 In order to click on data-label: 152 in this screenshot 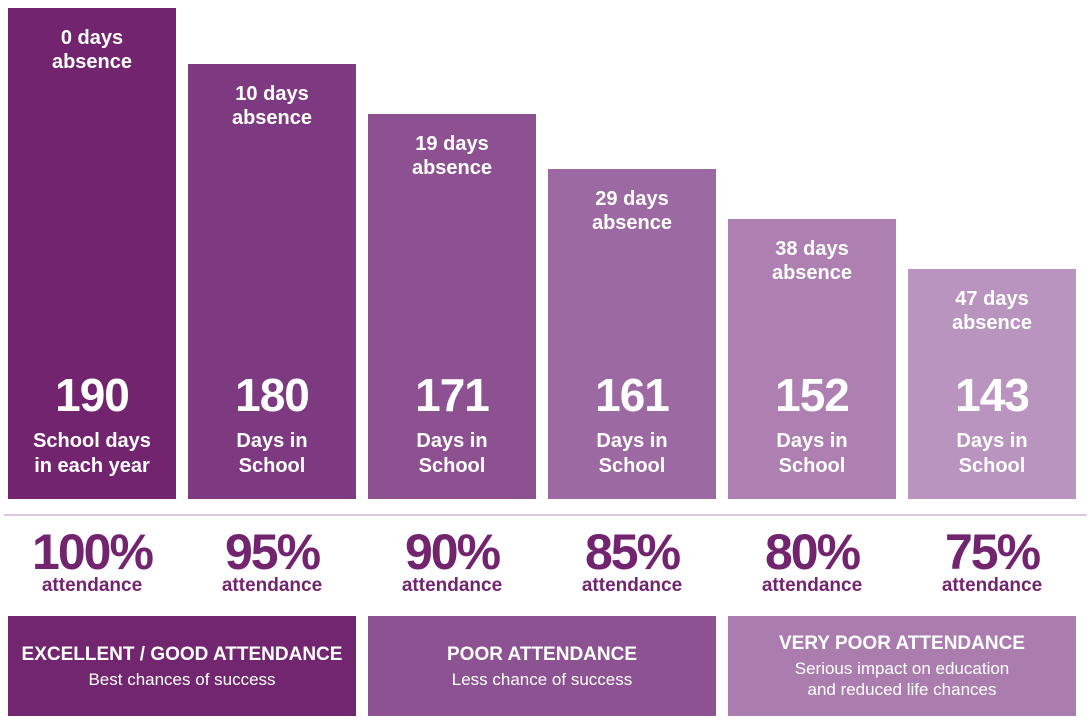, I will do `click(812, 395)`.